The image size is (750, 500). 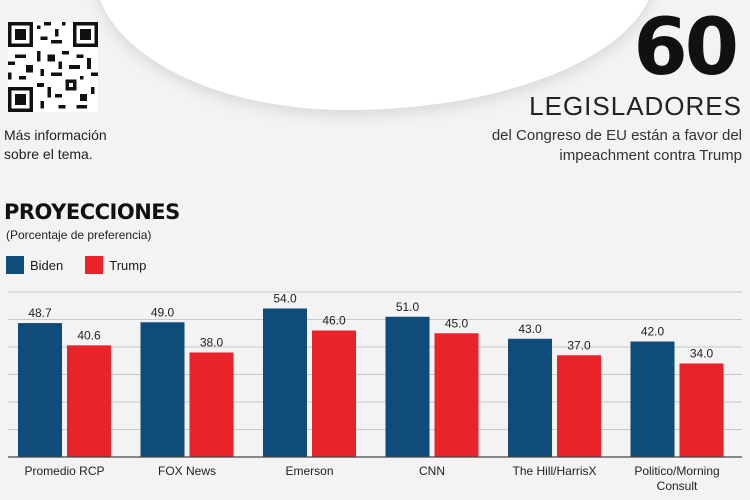 I want to click on legislators-description-line2: impeachment contra Trump, so click(x=650, y=155).